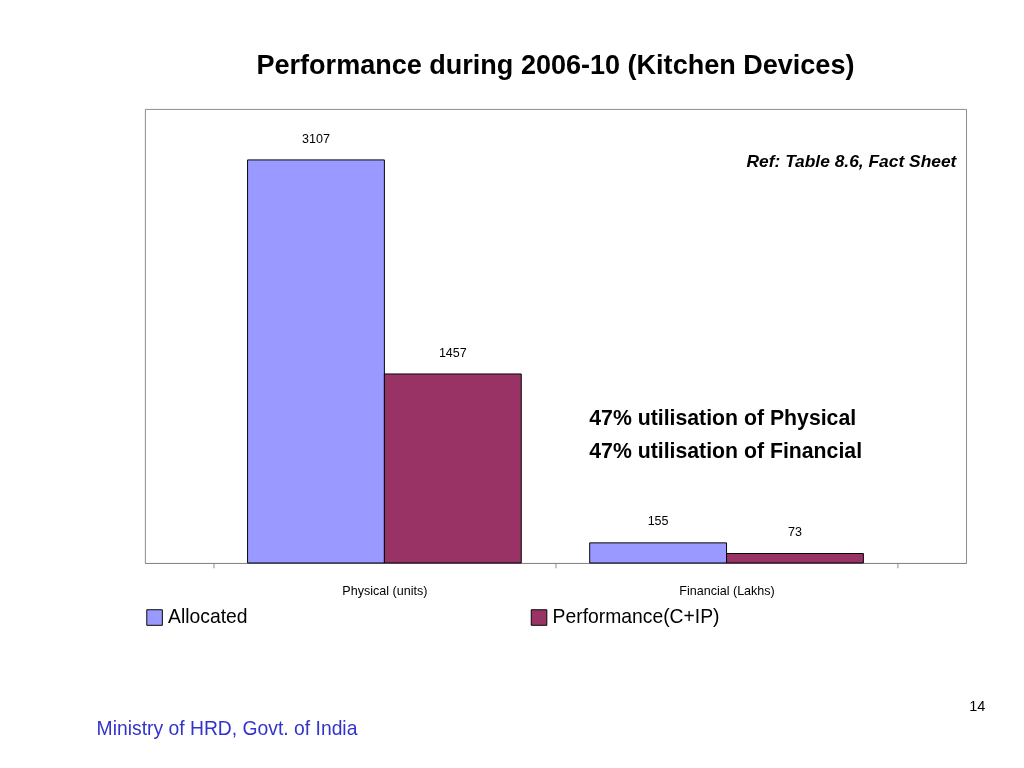 This screenshot has height=768, width=1024. Describe the element at coordinates (636, 617) in the screenshot. I see `legend-label: Performance(C+IP)` at that location.